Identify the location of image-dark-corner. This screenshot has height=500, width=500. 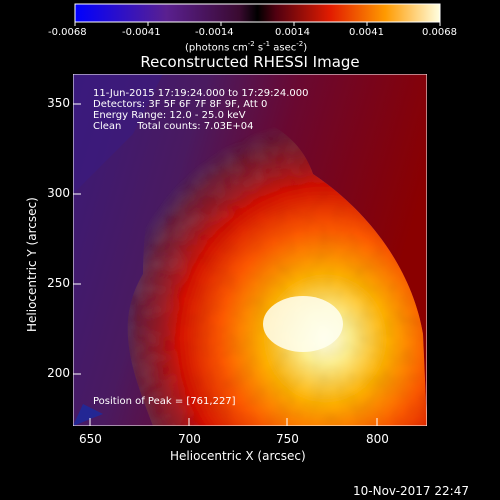
(88, 415).